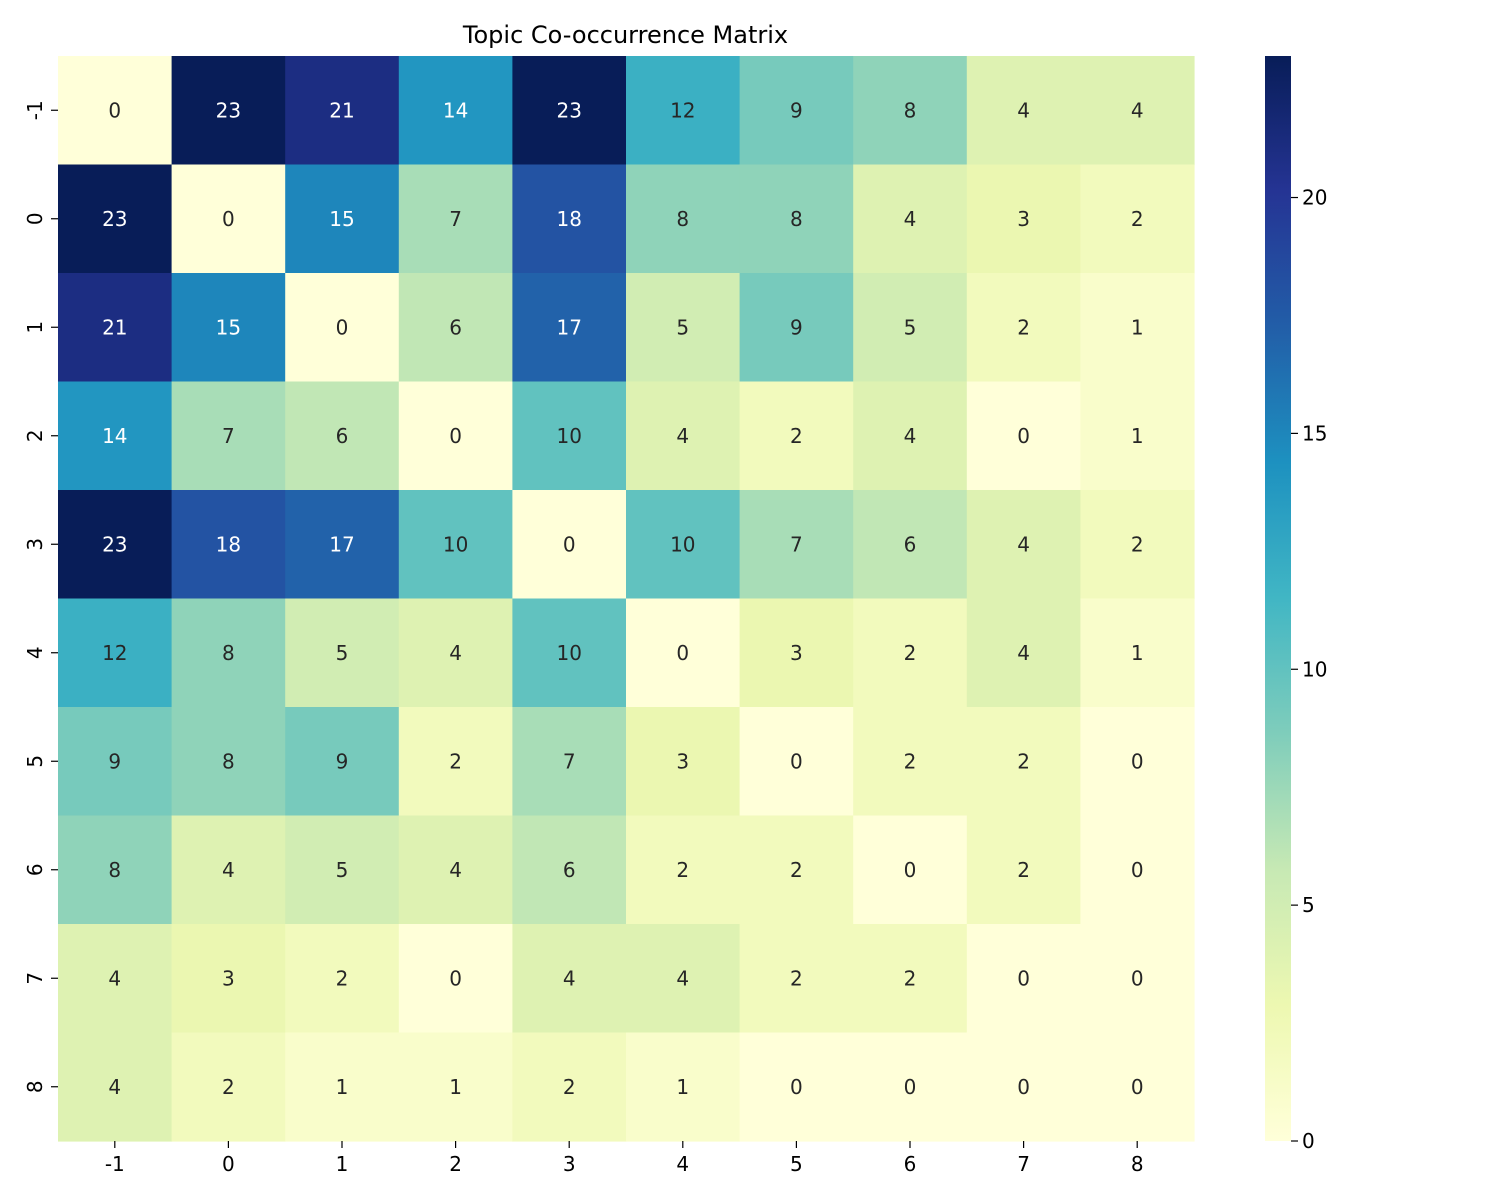  I want to click on colorbar-tick-label: 10, so click(1314, 669).